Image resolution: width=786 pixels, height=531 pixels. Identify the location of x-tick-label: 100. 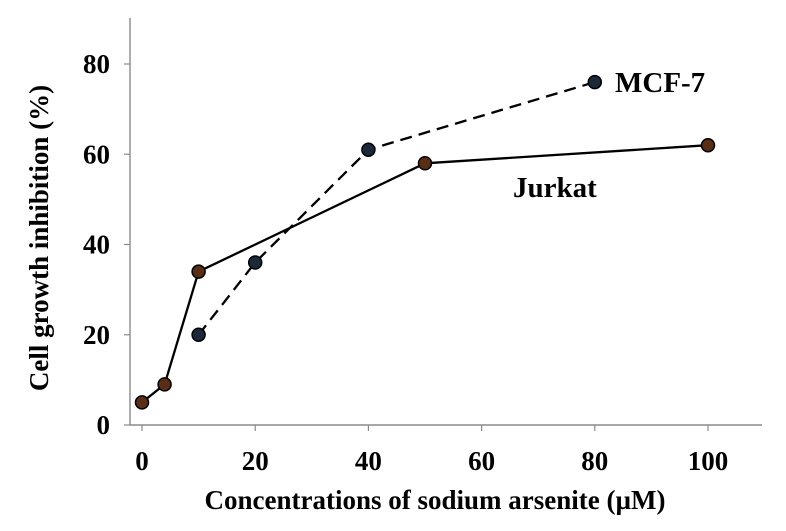
(708, 461).